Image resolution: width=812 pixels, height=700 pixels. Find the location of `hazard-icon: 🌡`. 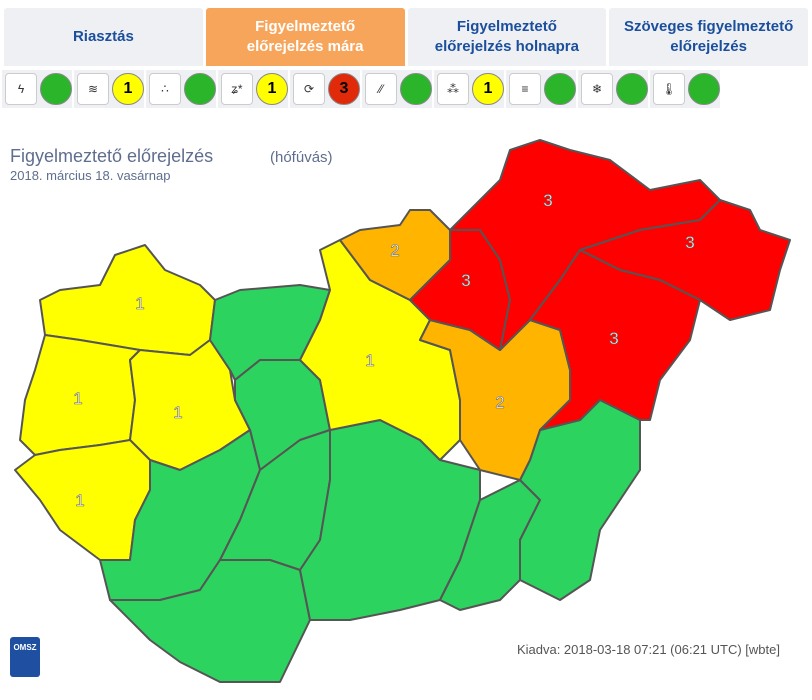

hazard-icon: 🌡 is located at coordinates (669, 89).